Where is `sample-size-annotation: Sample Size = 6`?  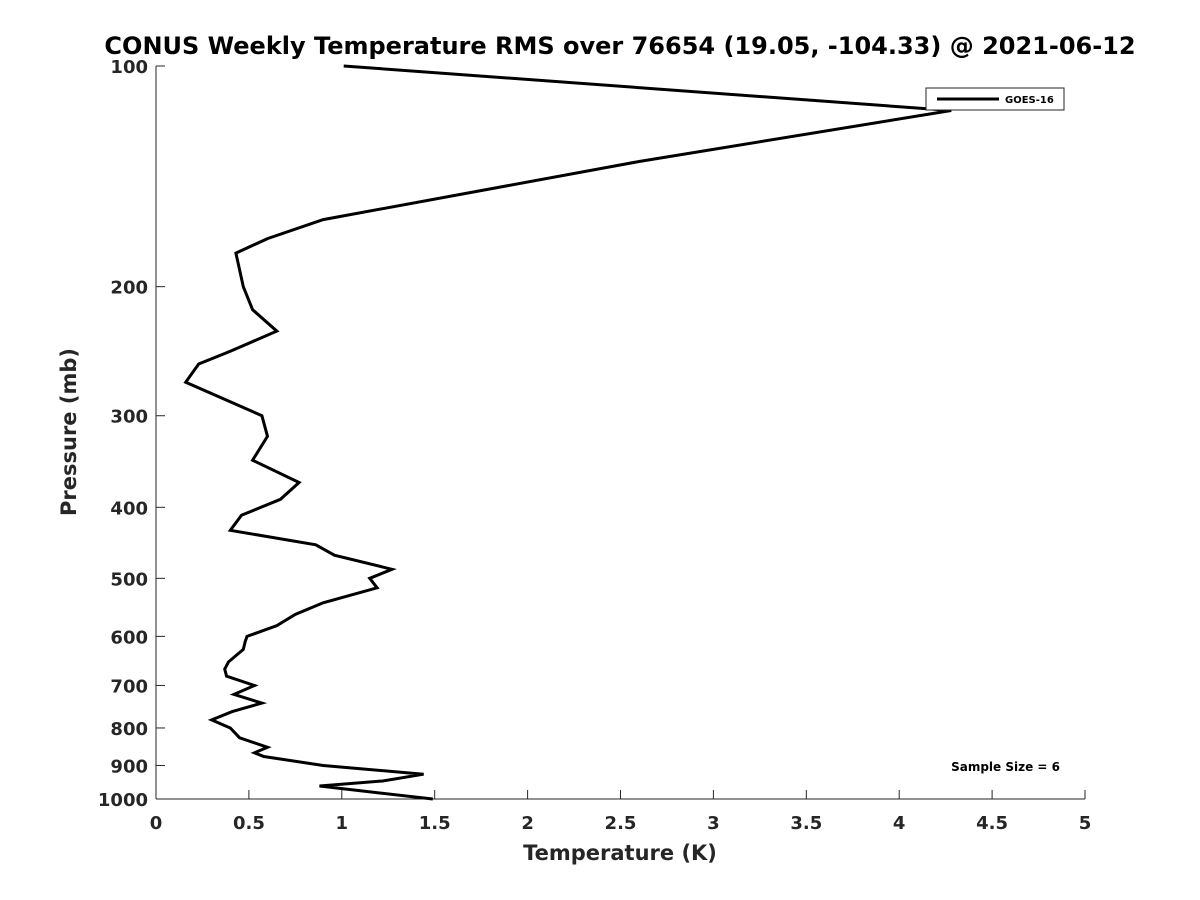
sample-size-annotation: Sample Size = 6 is located at coordinates (1005, 767).